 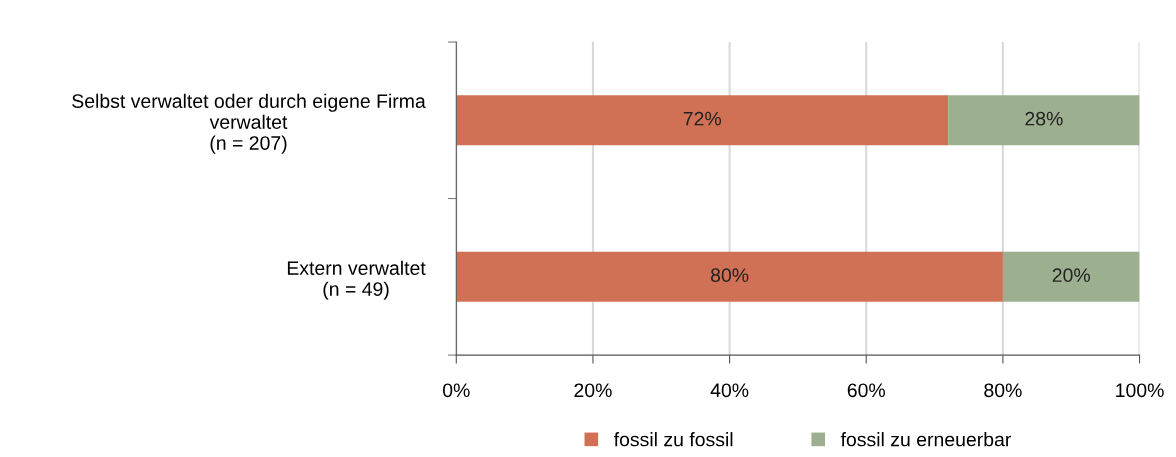 What do you see at coordinates (456, 390) in the screenshot?
I see `x-tick-label: 0%` at bounding box center [456, 390].